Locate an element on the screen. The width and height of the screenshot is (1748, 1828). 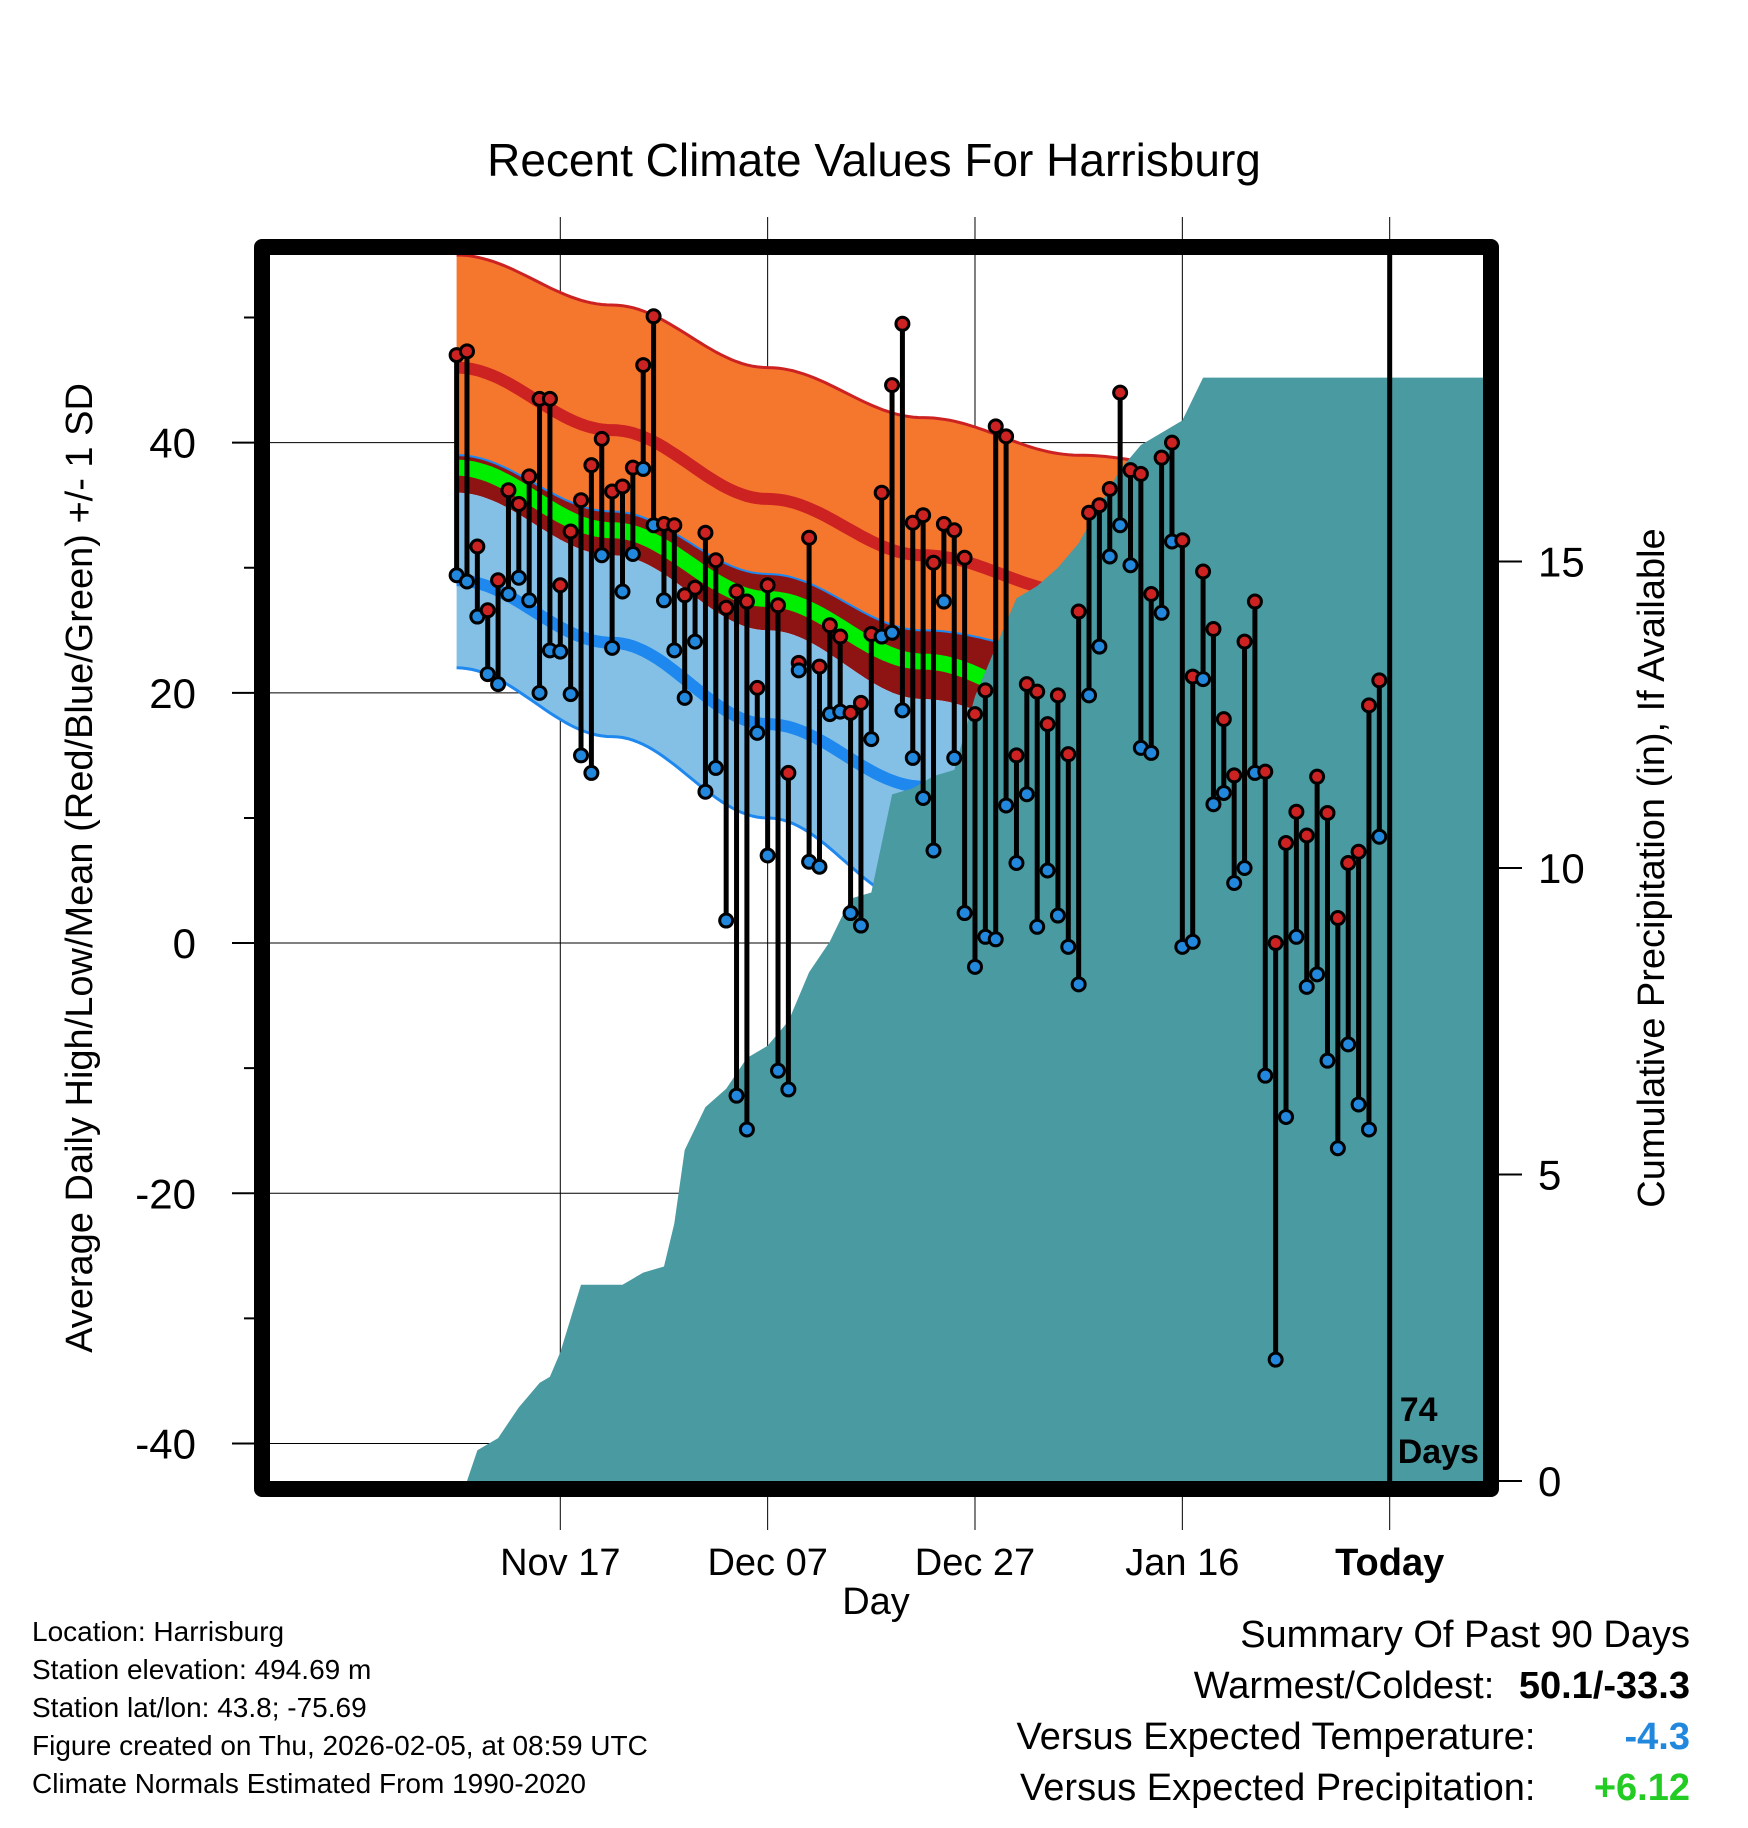
y-tick-label: 0 is located at coordinates (184, 943).